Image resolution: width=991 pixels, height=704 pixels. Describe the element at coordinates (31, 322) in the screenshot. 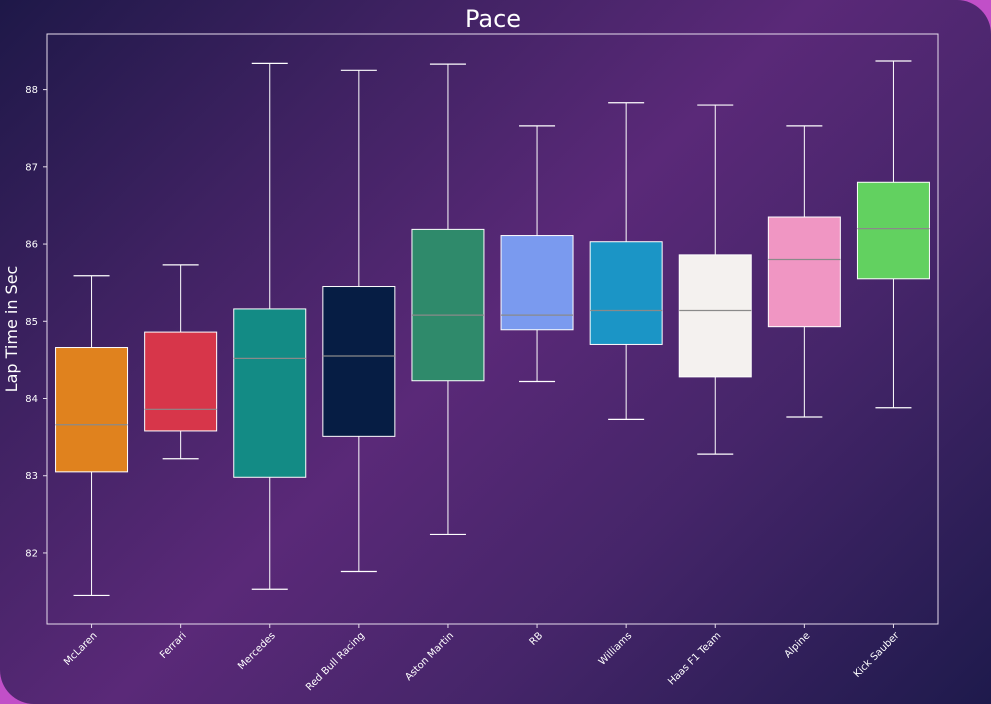

I see `y-tick-label: 85` at that location.